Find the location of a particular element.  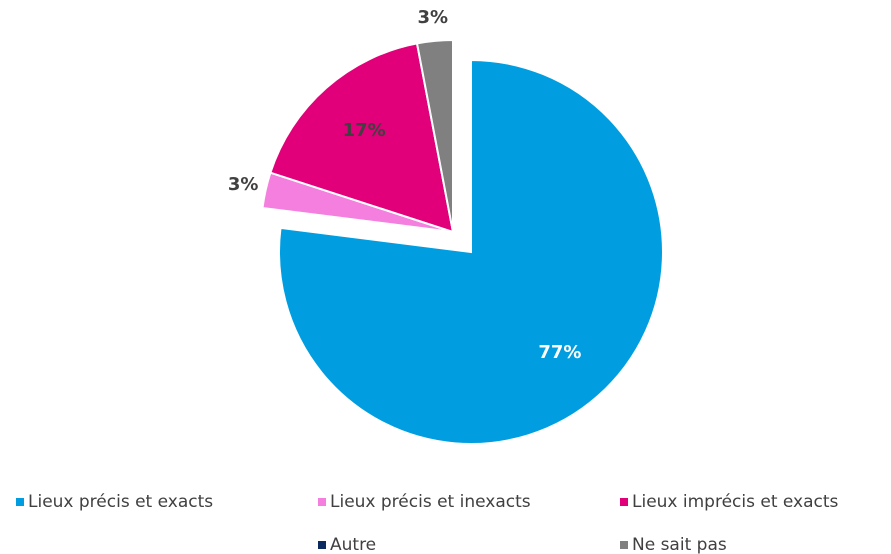

legend-label: Lieux imprécis et exacts is located at coordinates (735, 502).